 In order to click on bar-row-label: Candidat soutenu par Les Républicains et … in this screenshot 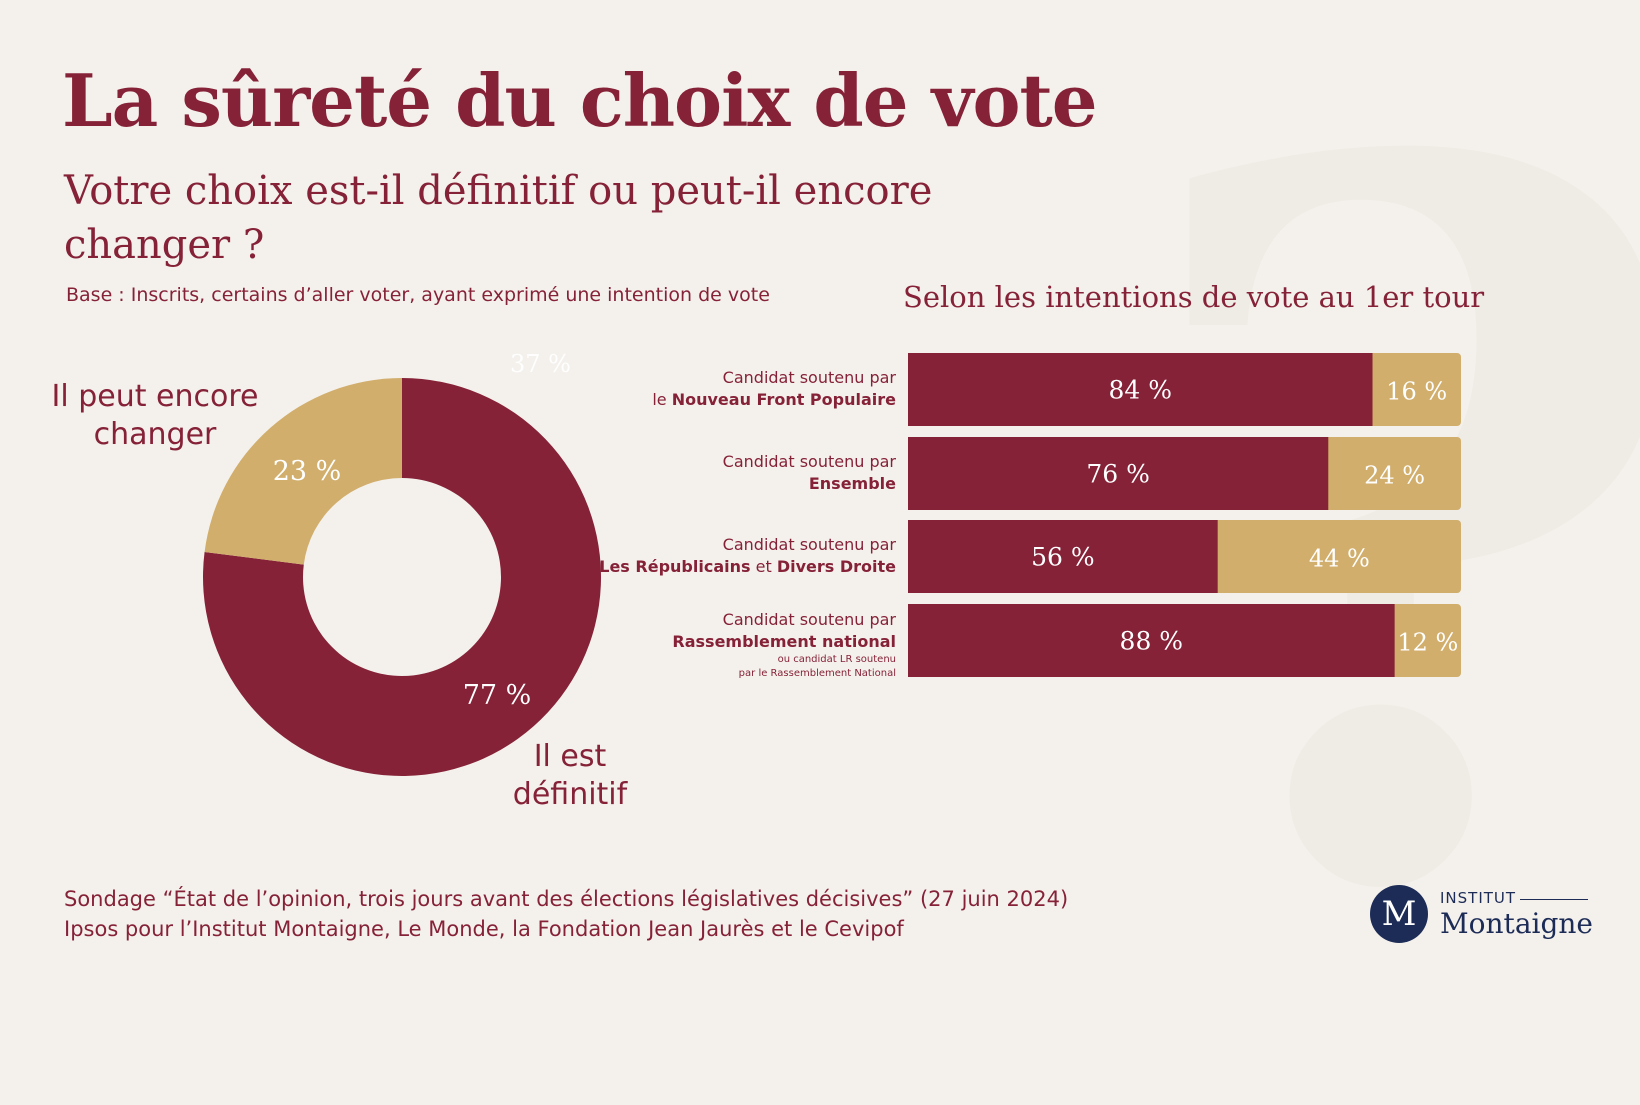, I will do `click(728, 556)`.